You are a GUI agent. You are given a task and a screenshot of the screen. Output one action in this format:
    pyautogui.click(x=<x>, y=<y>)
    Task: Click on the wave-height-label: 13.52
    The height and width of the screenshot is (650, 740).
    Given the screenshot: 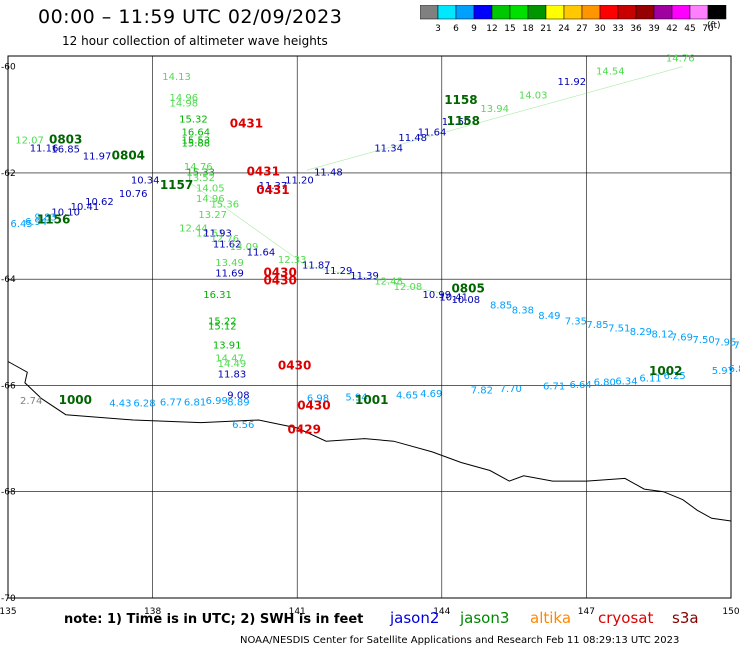 What is the action you would take?
    pyautogui.click(x=200, y=178)
    